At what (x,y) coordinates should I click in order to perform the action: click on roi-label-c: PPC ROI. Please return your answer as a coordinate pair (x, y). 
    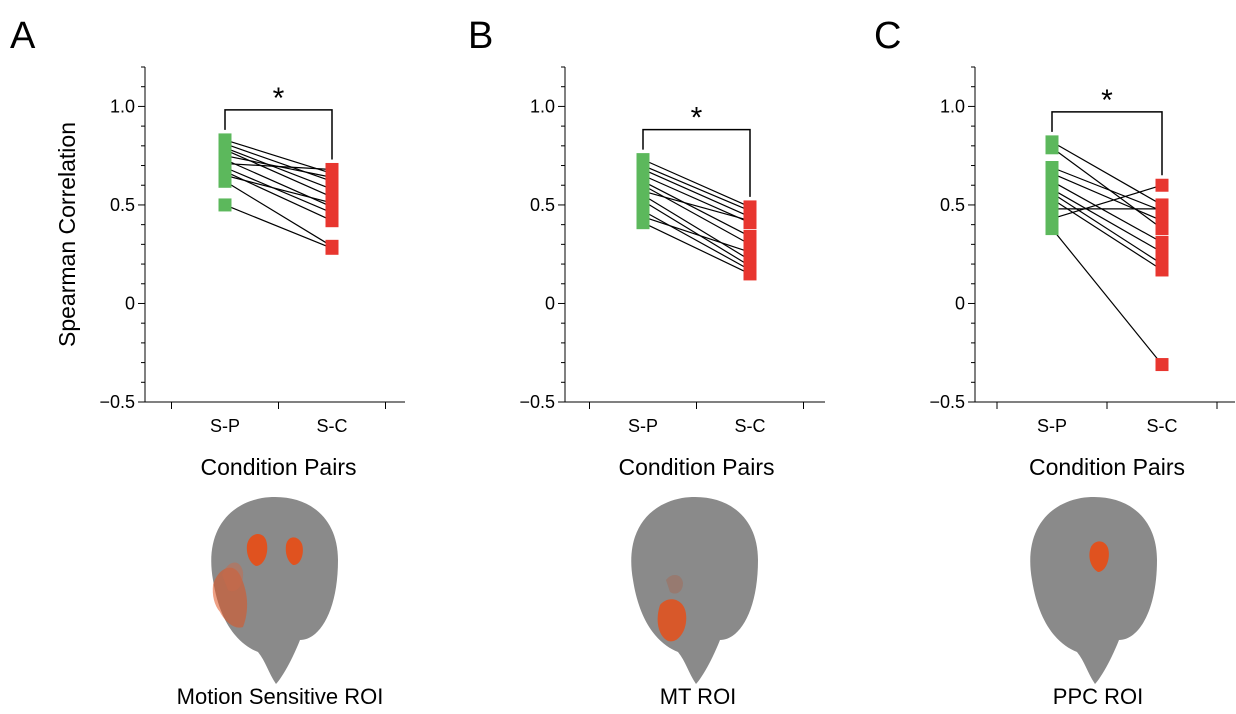
    Looking at the image, I should click on (1092, 697).